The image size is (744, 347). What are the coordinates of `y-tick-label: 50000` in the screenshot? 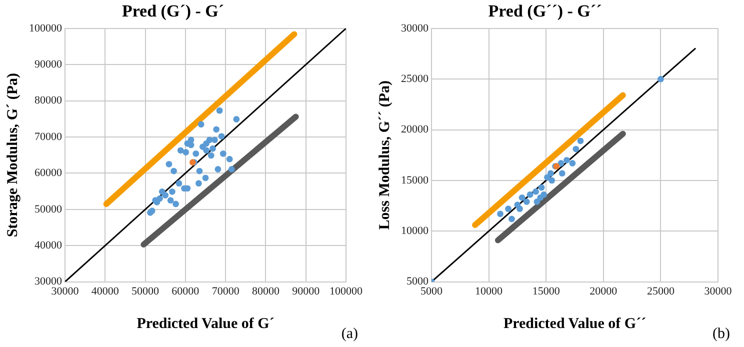 It's located at (48, 209).